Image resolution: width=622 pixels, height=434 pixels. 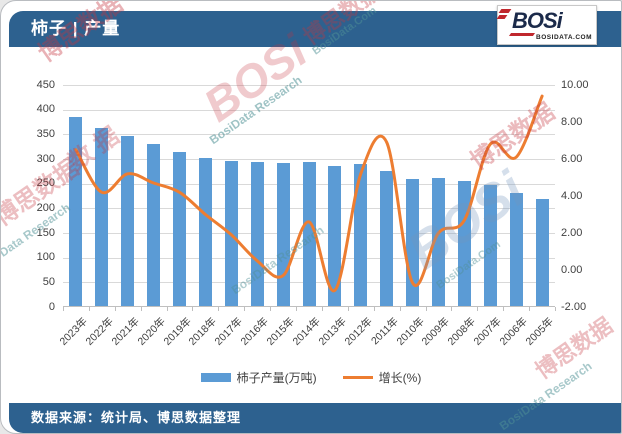 I want to click on bar-2012年, so click(x=361, y=234).